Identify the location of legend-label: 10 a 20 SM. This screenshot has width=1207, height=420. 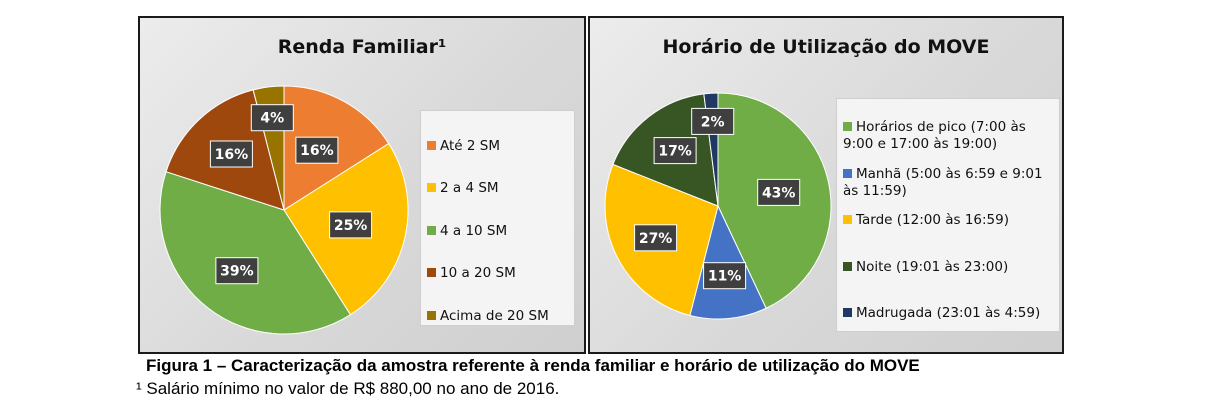
(478, 273).